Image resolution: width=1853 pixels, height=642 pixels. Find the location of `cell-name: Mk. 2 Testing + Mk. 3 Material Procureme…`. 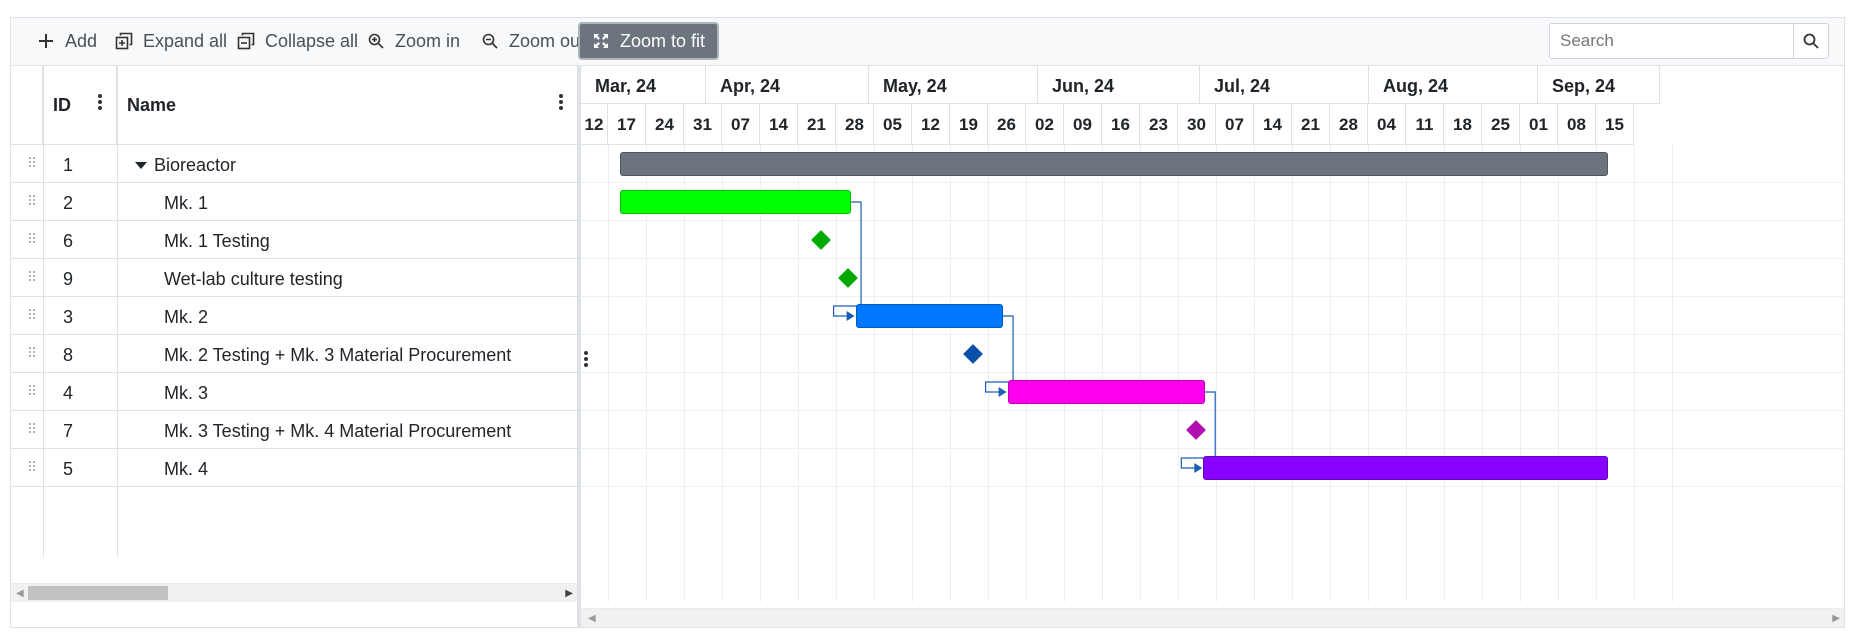

cell-name: Mk. 2 Testing + Mk. 3 Material Procureme… is located at coordinates (338, 355).